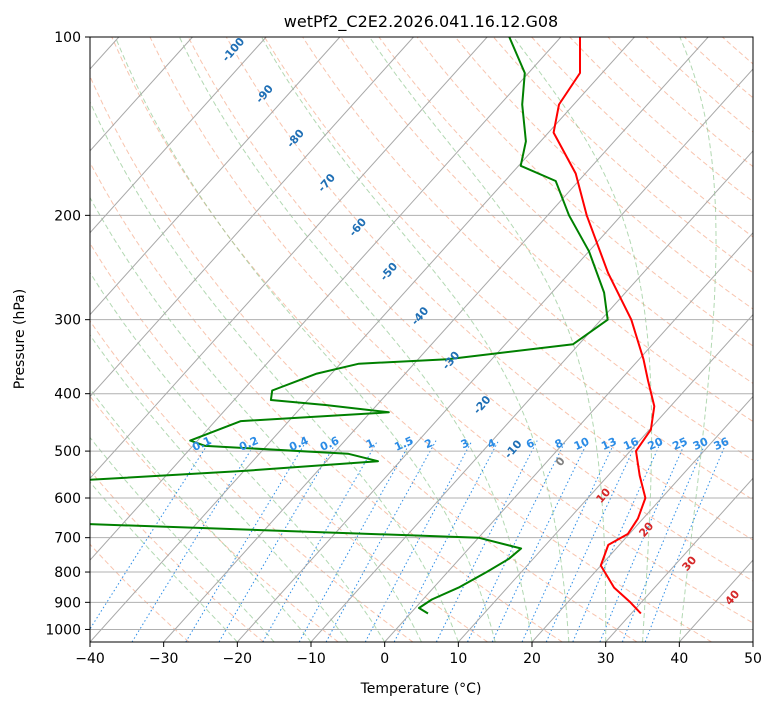 Image resolution: width=775 pixels, height=708 pixels. Describe the element at coordinates (67, 573) in the screenshot. I see `y-tick-label: 800` at that location.